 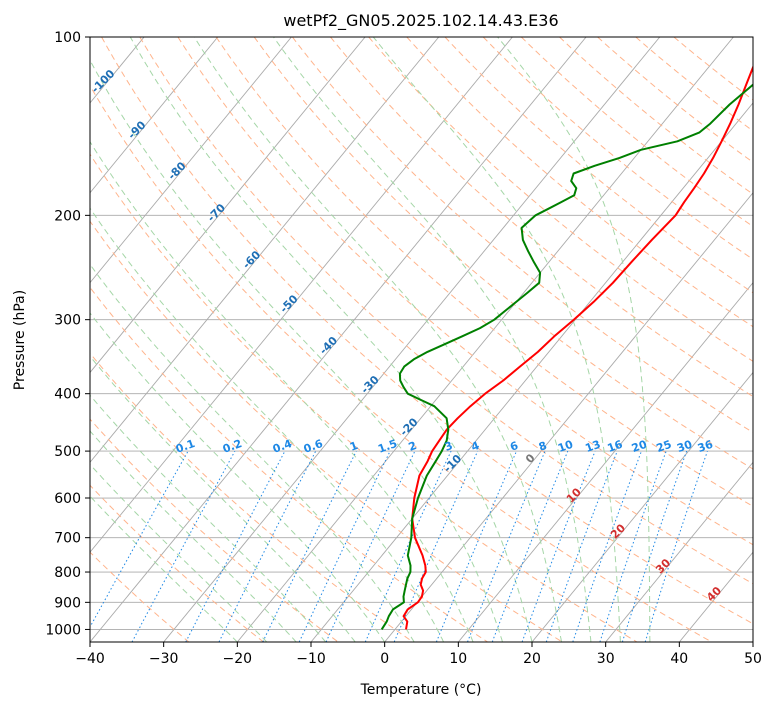 I want to click on mixing-ratio-label: 0.1, so click(x=185, y=446).